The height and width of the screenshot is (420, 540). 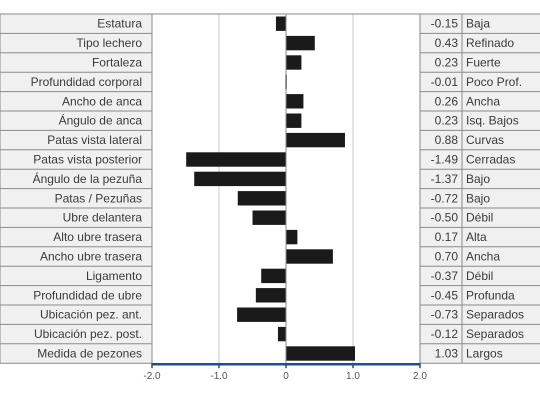 What do you see at coordinates (445, 334) in the screenshot?
I see `value-label: -0.12` at bounding box center [445, 334].